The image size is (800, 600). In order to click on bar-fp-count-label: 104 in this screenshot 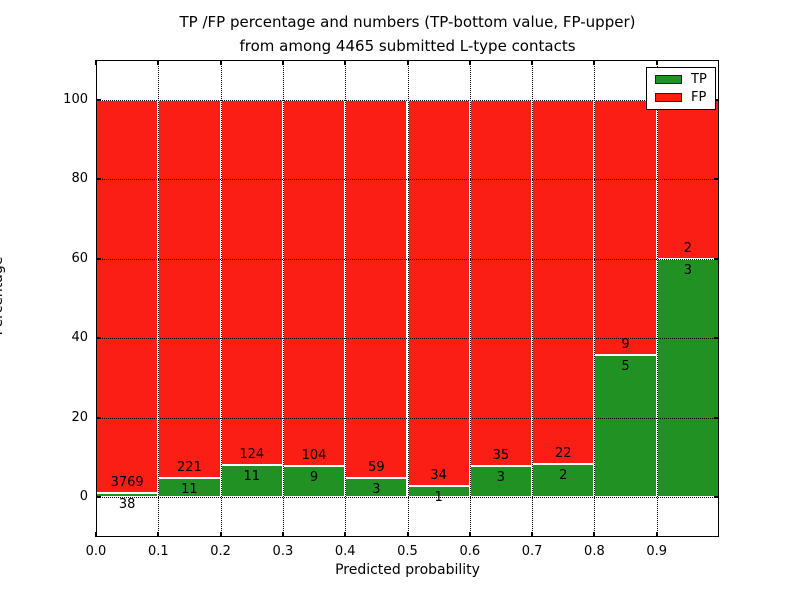, I will do `click(314, 455)`.